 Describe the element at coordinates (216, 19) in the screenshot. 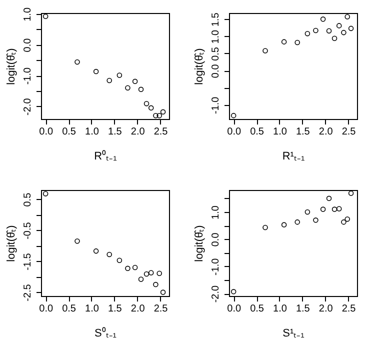

I see `y-tick-label: 1.5` at that location.